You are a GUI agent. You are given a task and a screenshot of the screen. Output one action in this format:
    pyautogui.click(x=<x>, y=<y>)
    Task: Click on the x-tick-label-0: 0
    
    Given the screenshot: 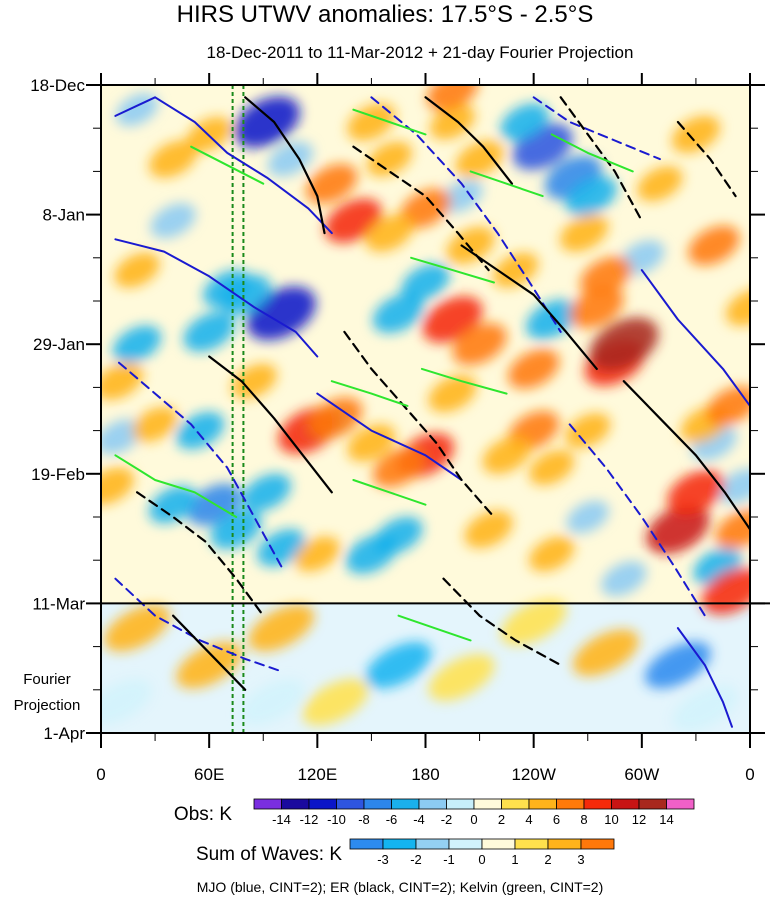 What is the action you would take?
    pyautogui.click(x=100, y=774)
    